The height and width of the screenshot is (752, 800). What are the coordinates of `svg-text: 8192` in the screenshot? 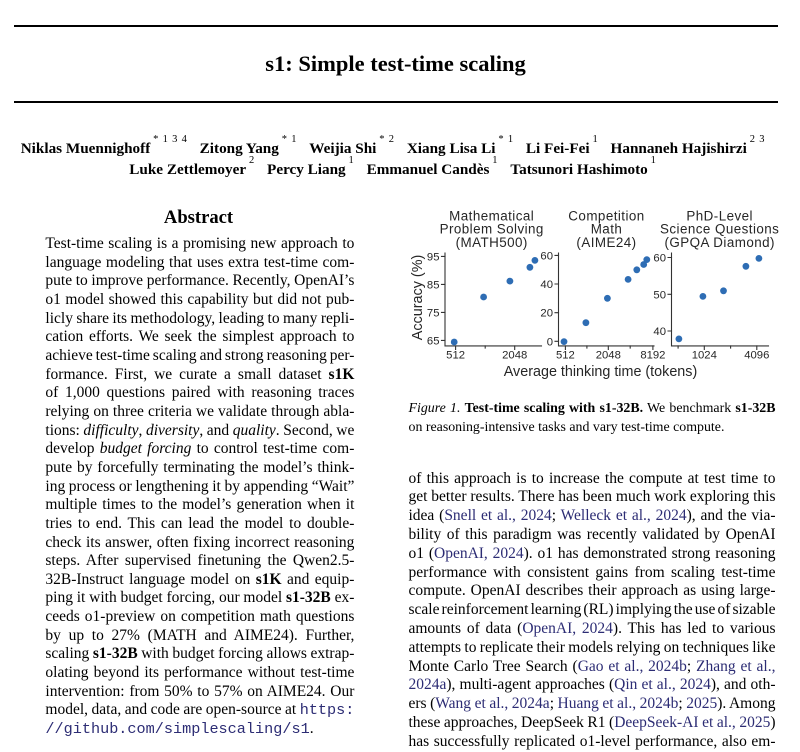 It's located at (652, 356).